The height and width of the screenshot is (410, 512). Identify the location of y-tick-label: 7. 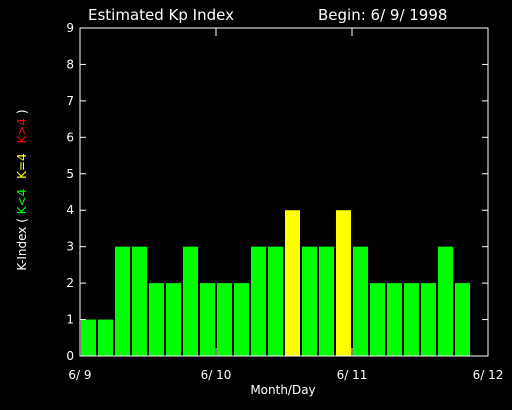
(70, 101).